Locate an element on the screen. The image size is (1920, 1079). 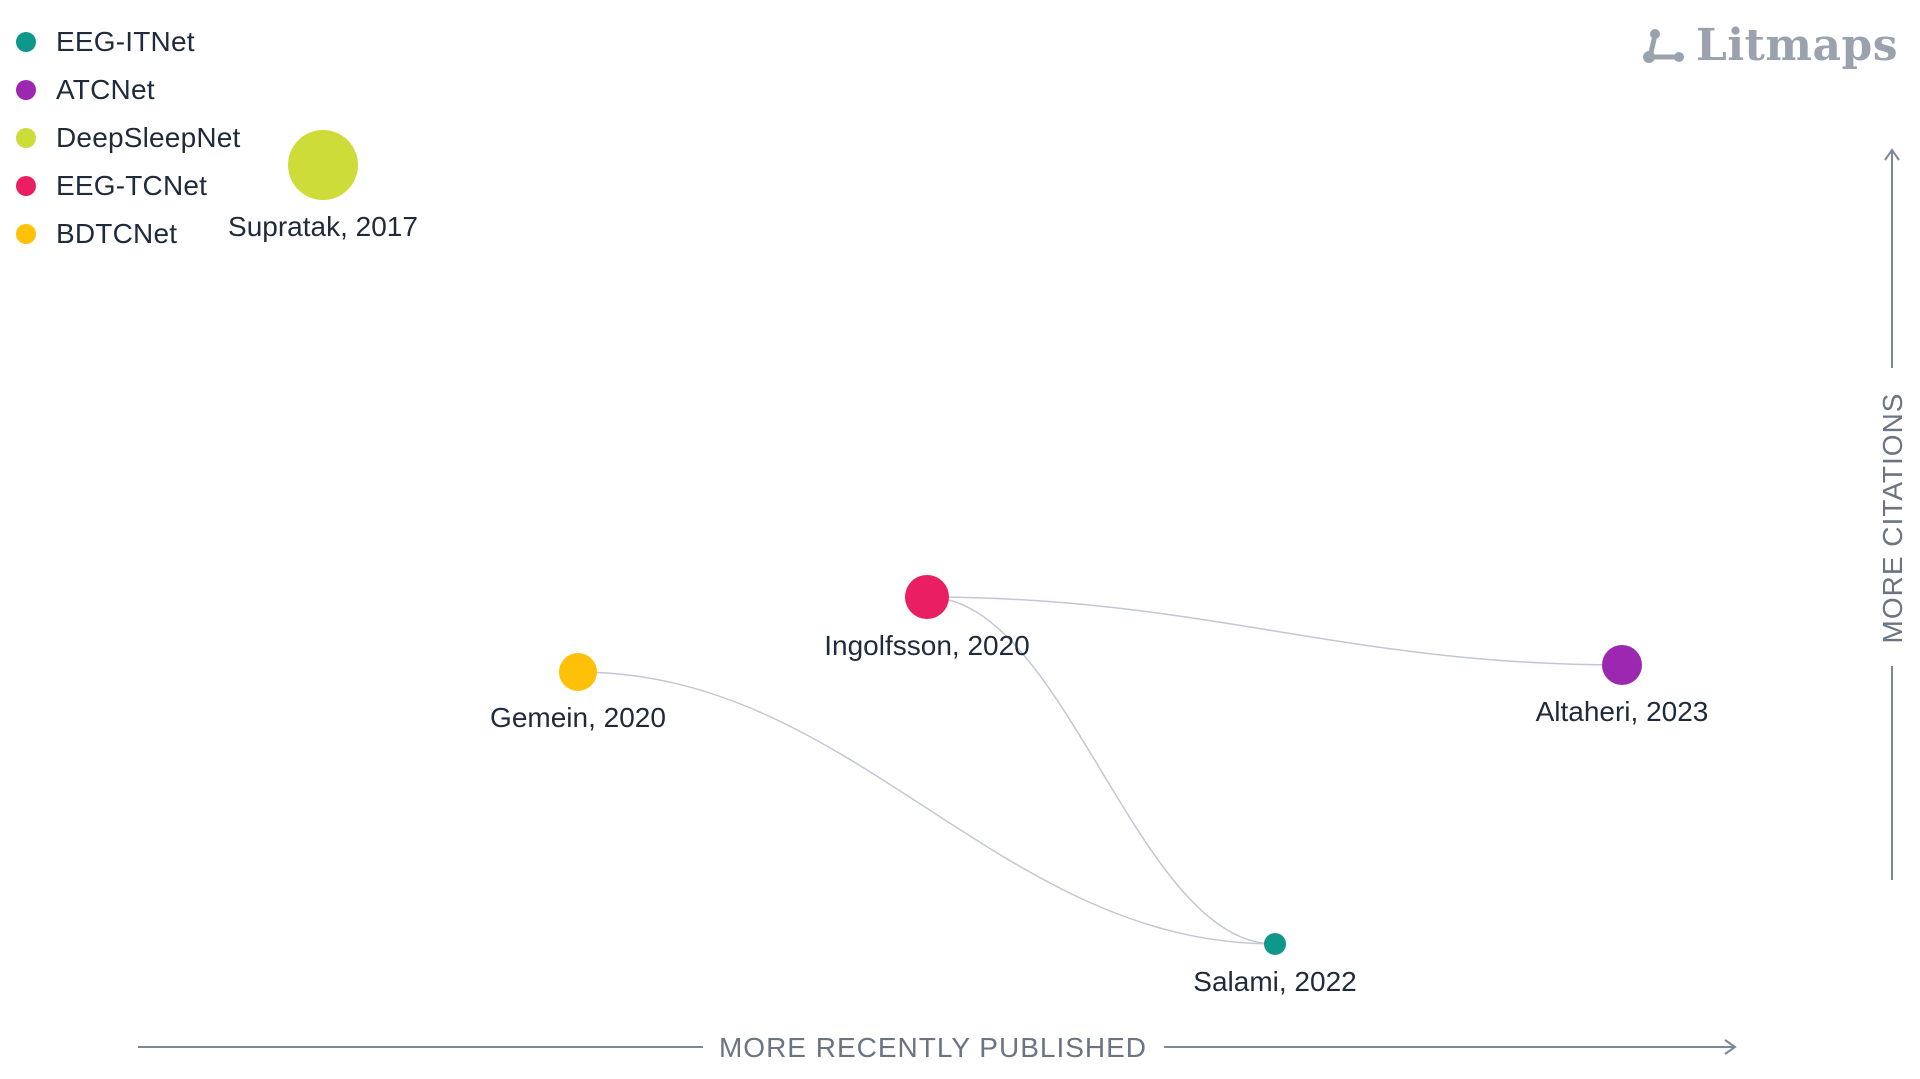
citation-link-ingolfsson-altaheri is located at coordinates (1274, 631).